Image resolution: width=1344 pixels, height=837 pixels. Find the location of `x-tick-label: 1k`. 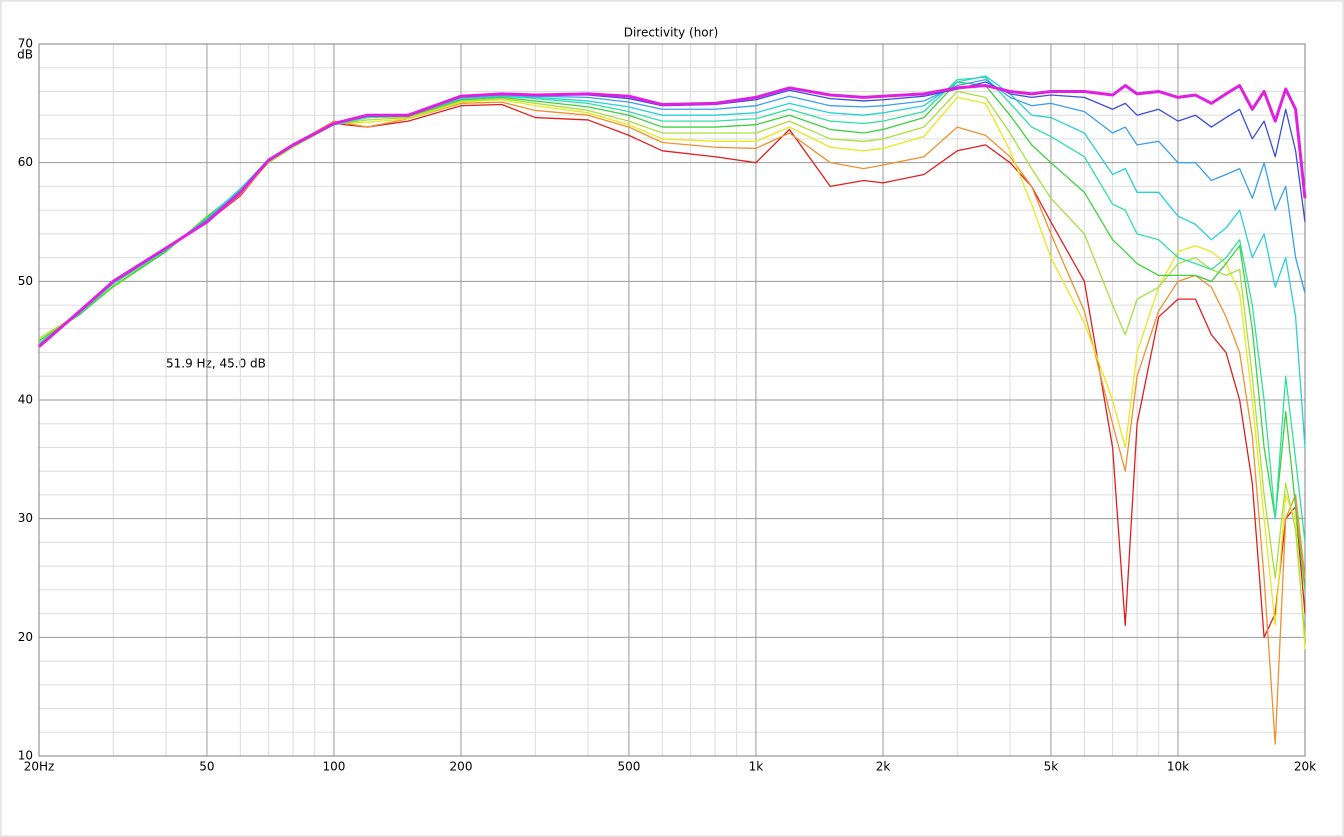

x-tick-label: 1k is located at coordinates (756, 767).